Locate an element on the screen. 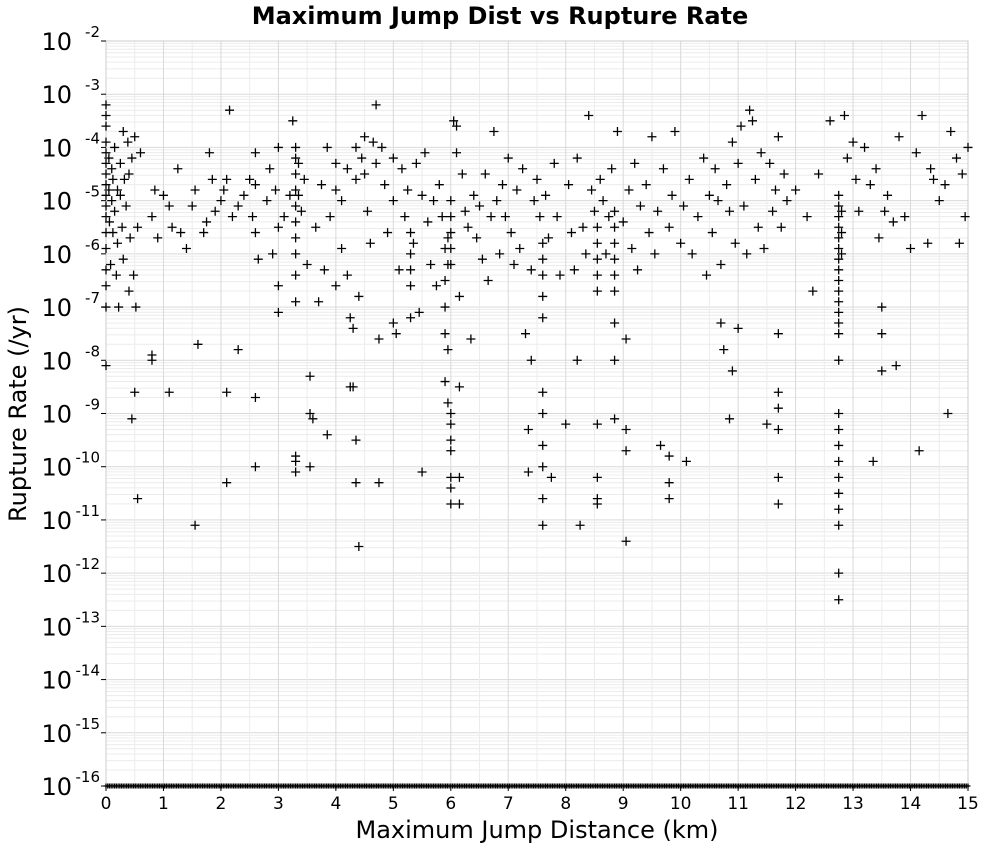 This screenshot has height=850, width=1000. y-tick-exponent: -16 is located at coordinates (88, 777).